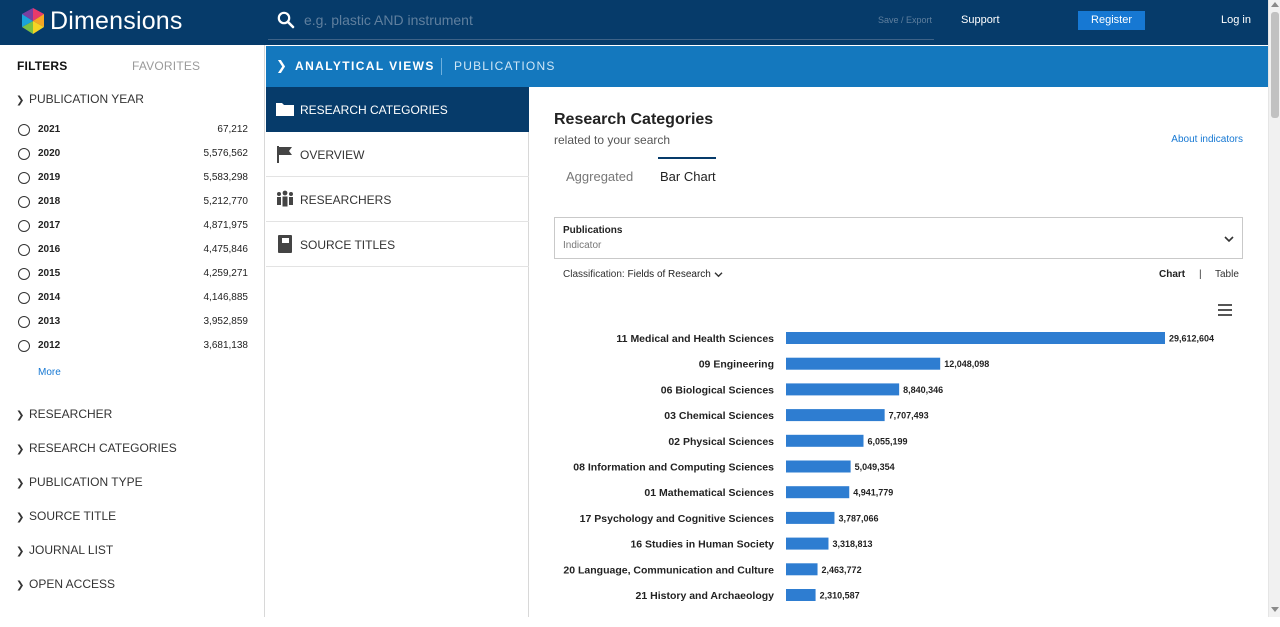 The image size is (1280, 627). I want to click on tab-aggregated: Aggregated, so click(600, 176).